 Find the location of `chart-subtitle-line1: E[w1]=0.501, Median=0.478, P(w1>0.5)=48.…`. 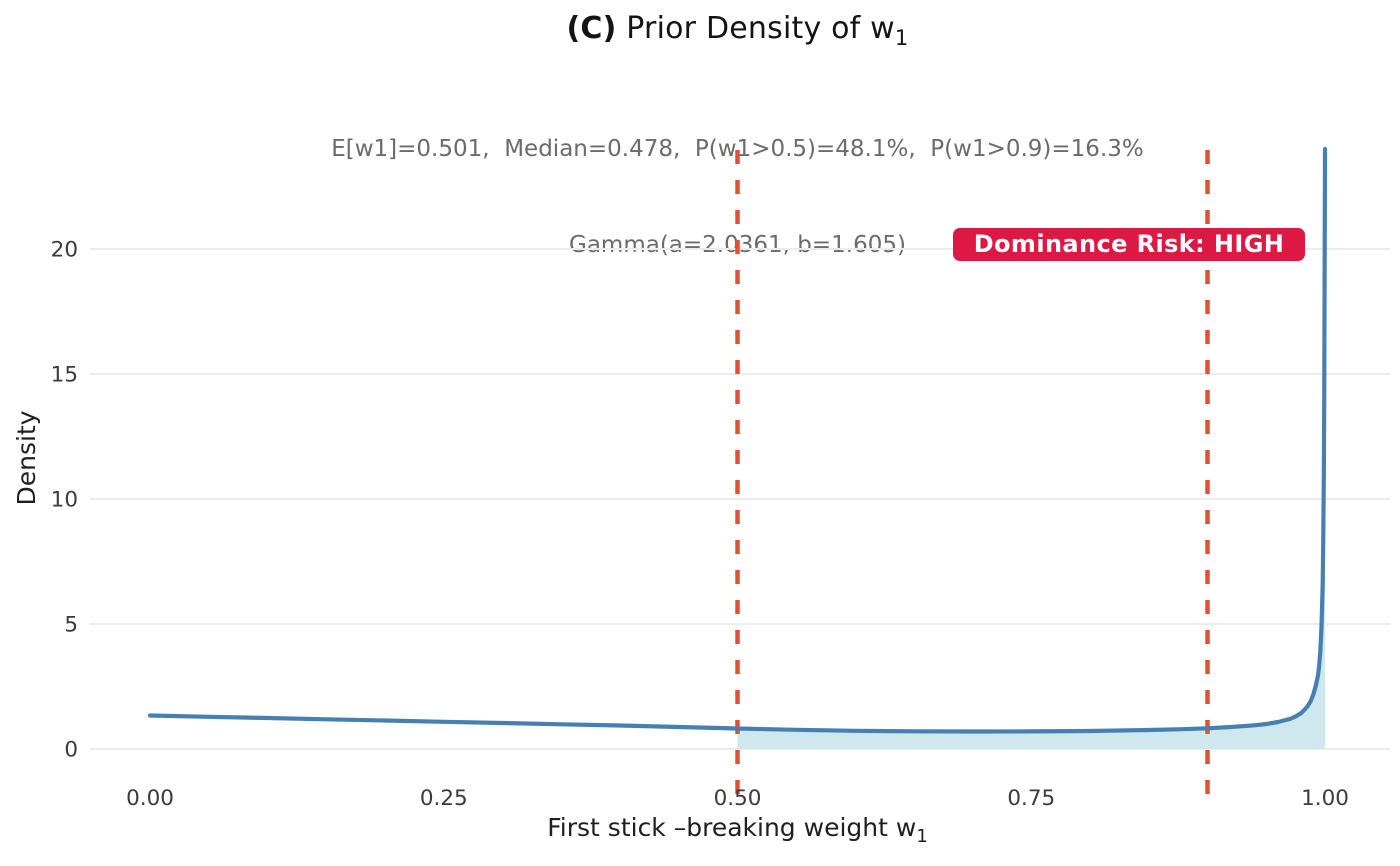

chart-subtitle-line1: E[w1]=0.501, Median=0.478, P(w1>0.5)=48.… is located at coordinates (737, 149).